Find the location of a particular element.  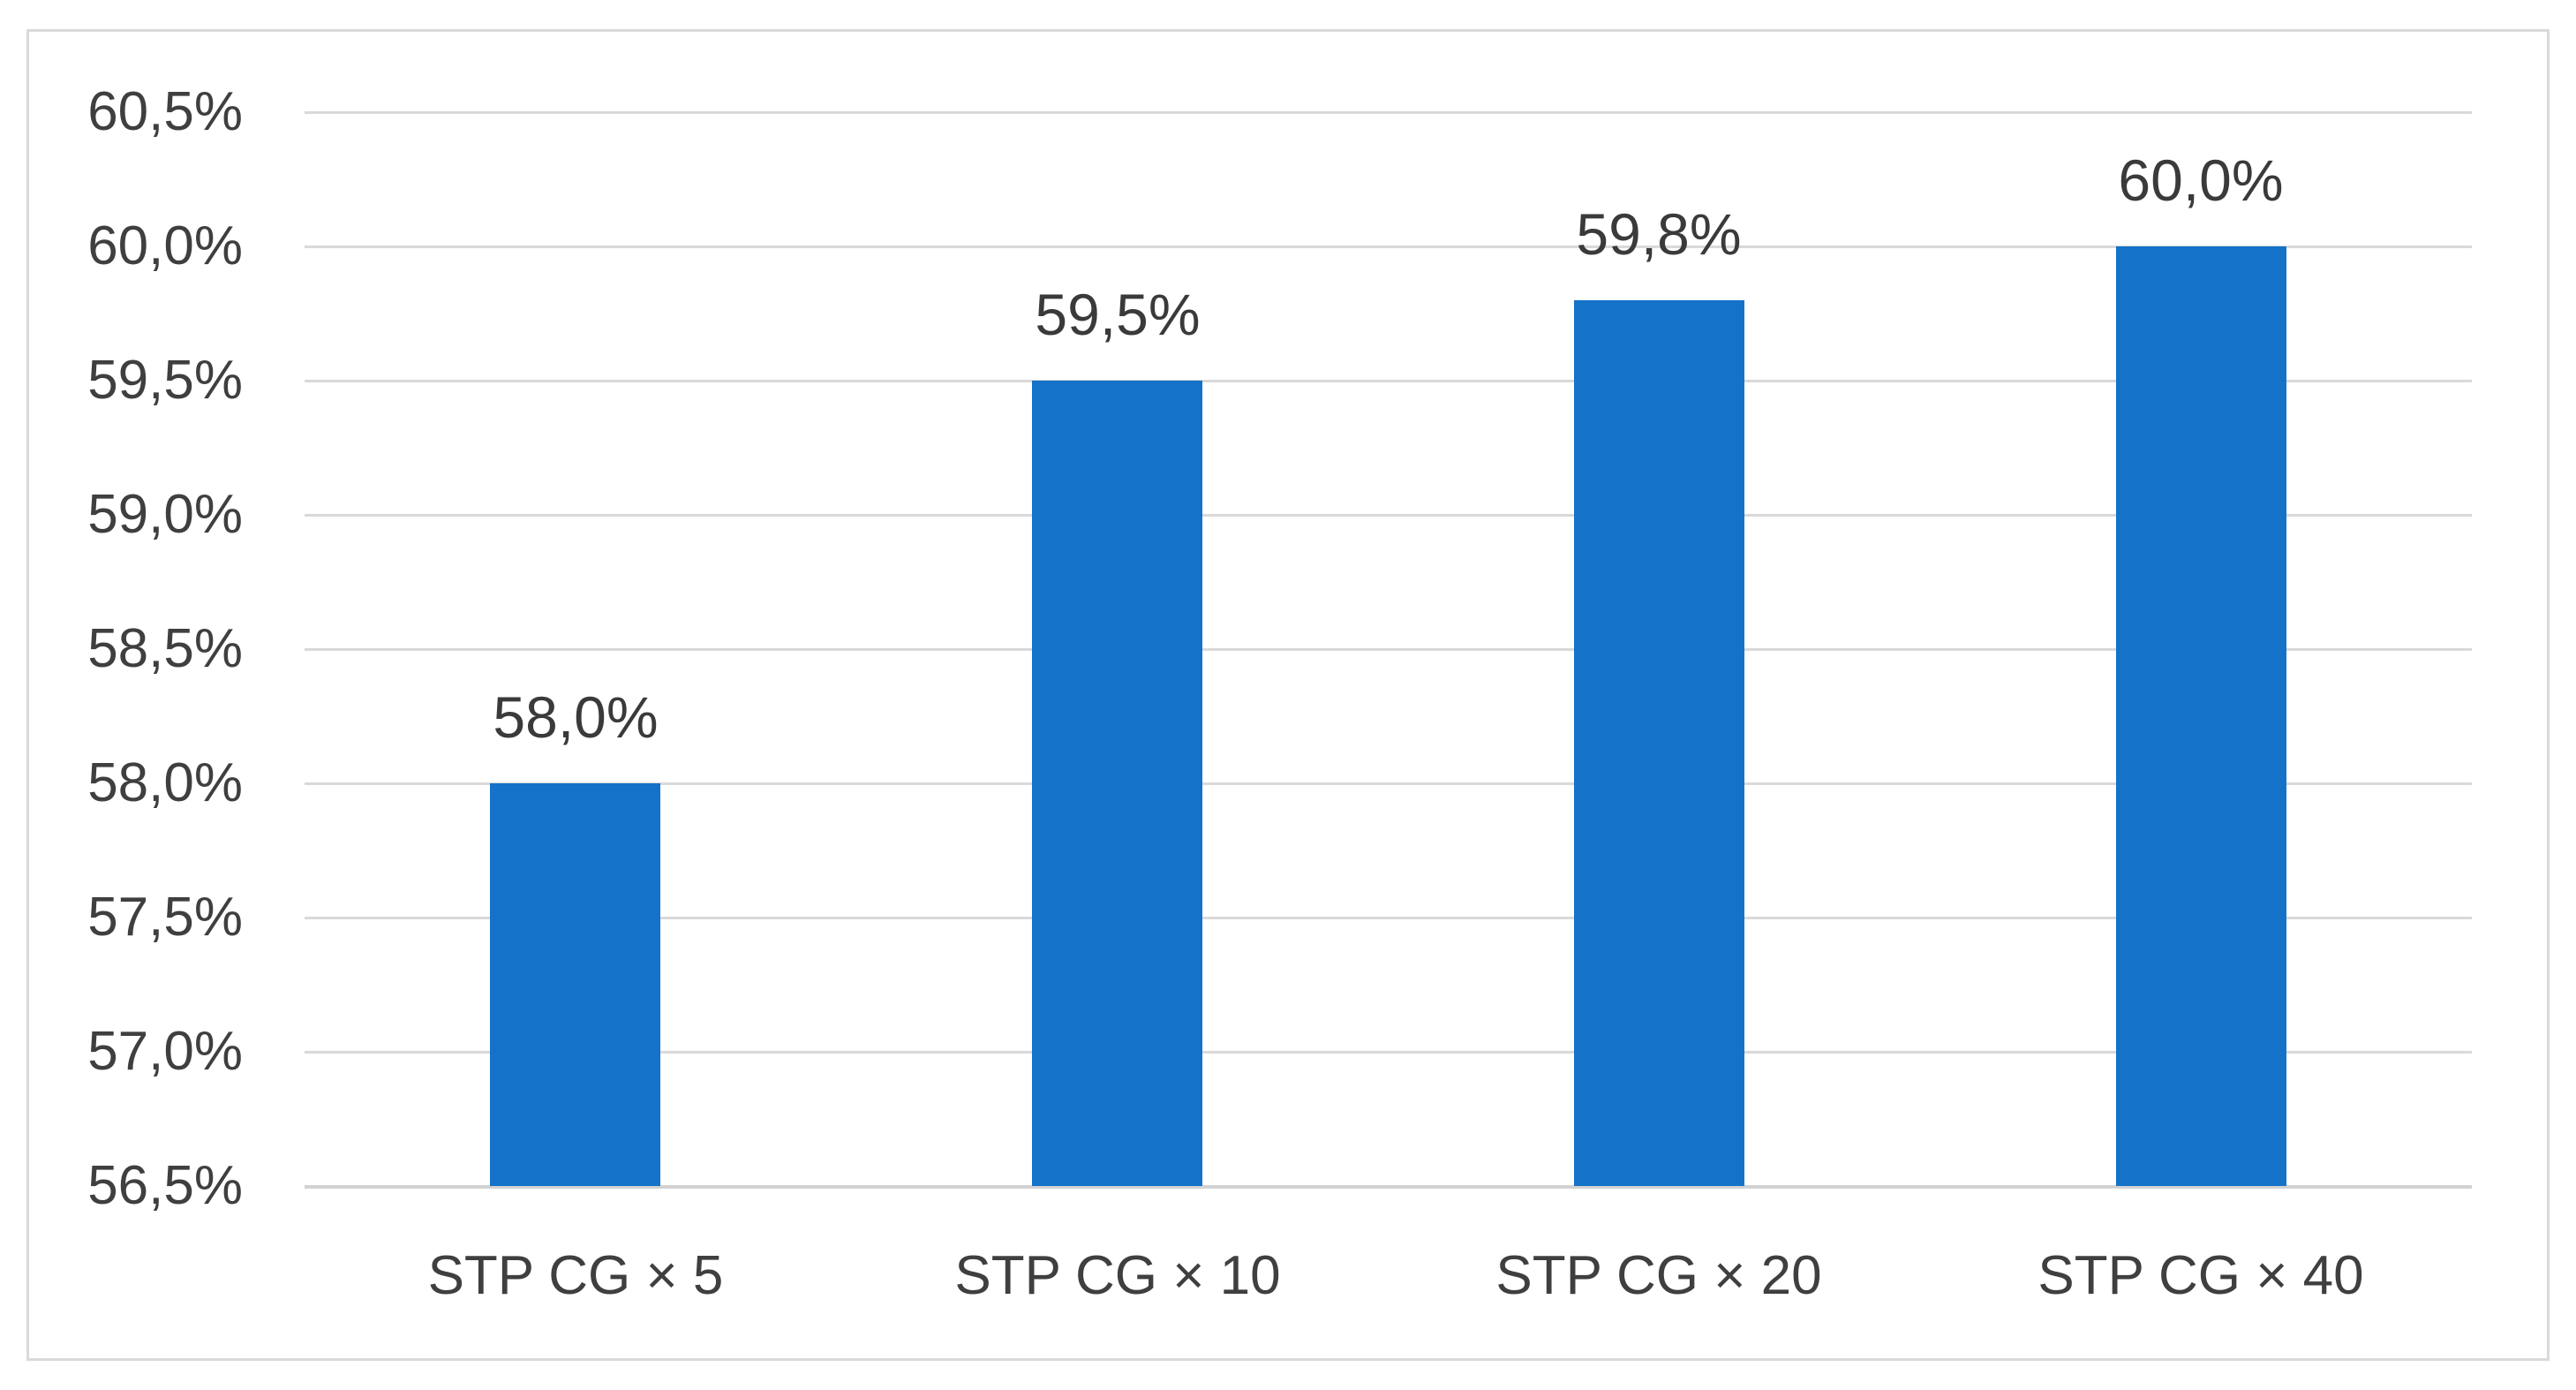

y-axis-tick-label: 59,0% is located at coordinates (165, 514).